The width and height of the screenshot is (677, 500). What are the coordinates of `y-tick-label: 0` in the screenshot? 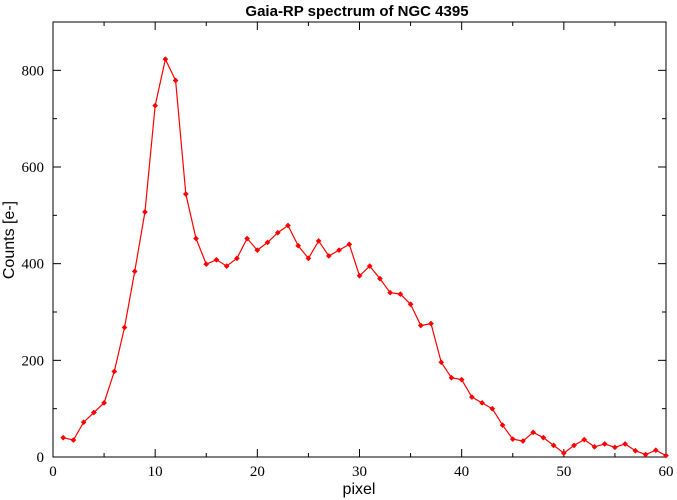 It's located at (41, 458).